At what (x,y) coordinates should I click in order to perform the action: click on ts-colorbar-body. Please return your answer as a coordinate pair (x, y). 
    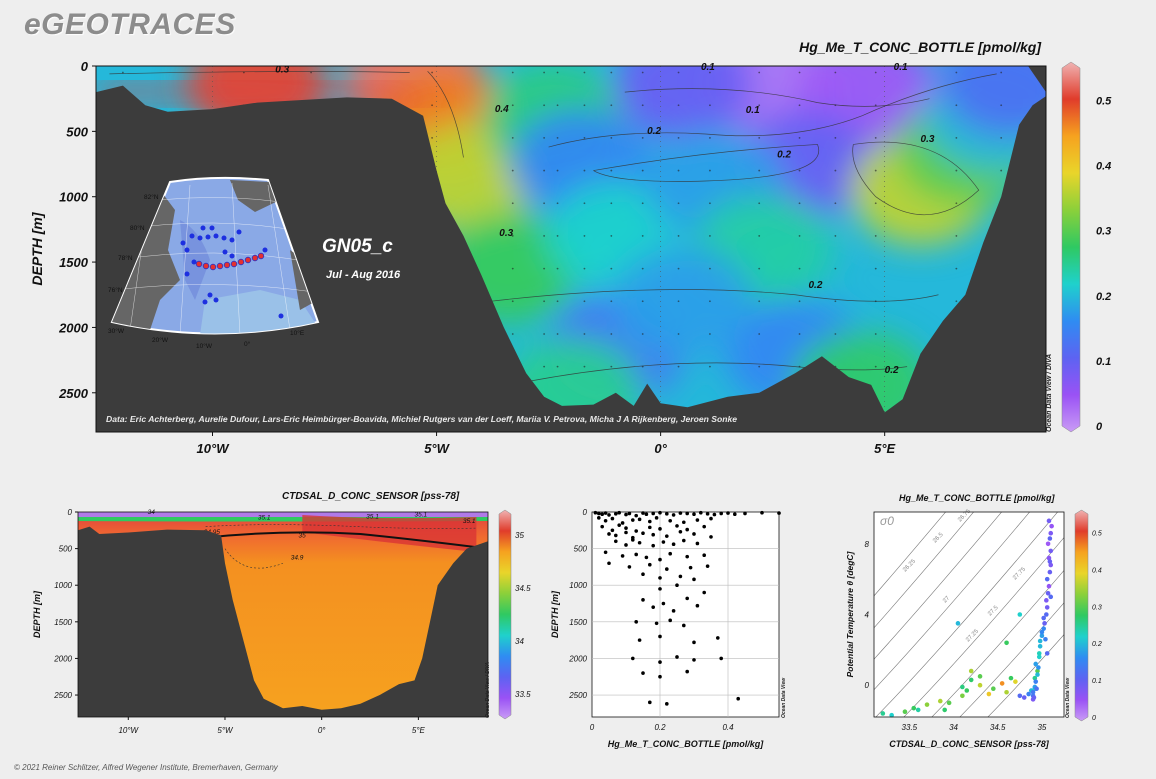
    Looking at the image, I should click on (1081, 615).